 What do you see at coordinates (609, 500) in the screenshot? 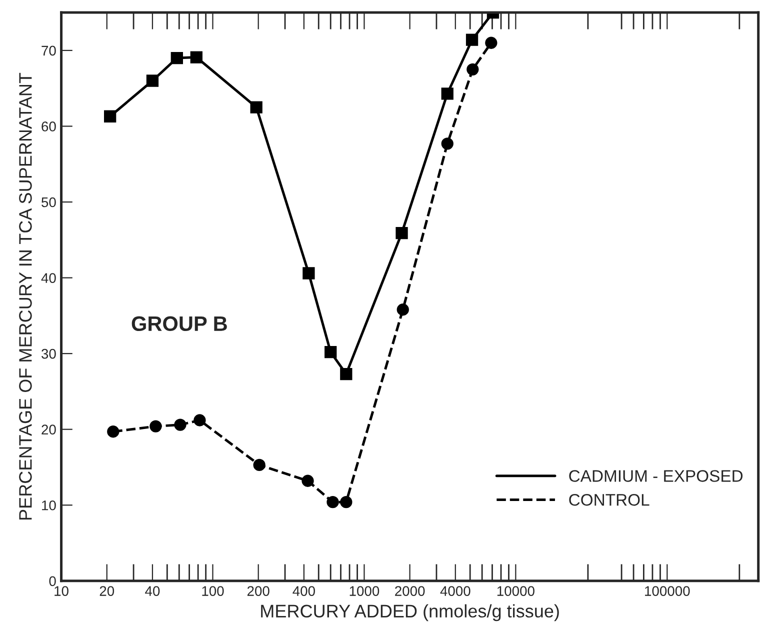
I see `legend-label: CONTROL` at bounding box center [609, 500].